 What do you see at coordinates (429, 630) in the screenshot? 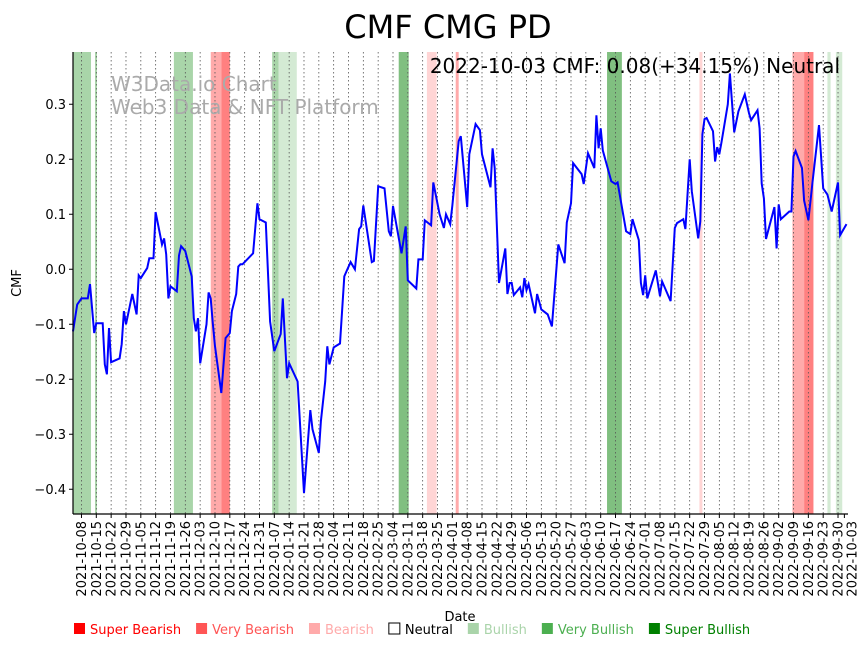
I see `legend-label: Neutral` at bounding box center [429, 630].